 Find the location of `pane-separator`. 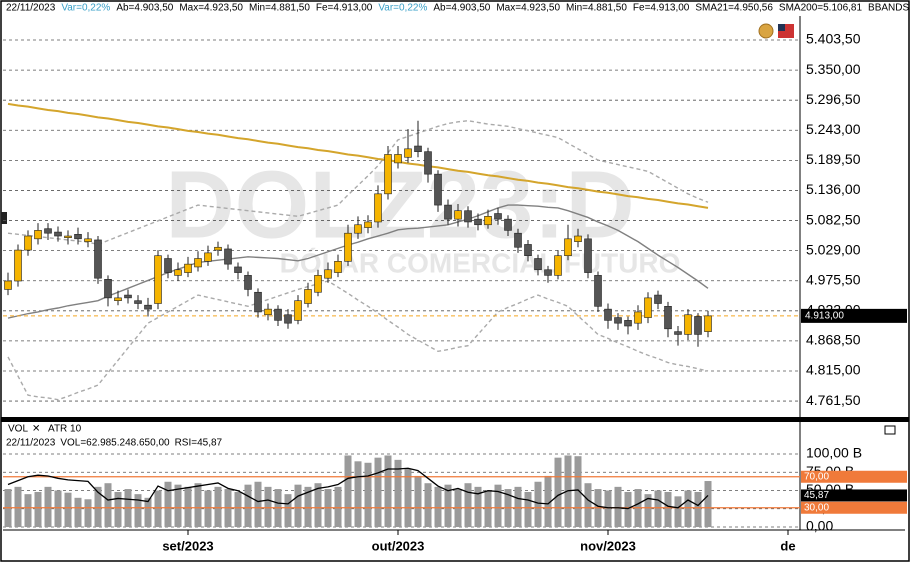

pane-separator is located at coordinates (455, 419).